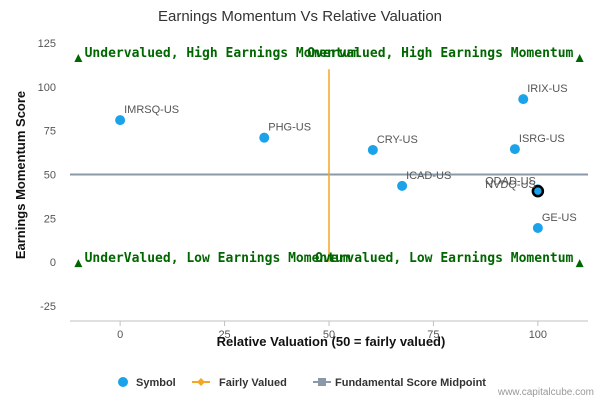  What do you see at coordinates (123, 382) in the screenshot?
I see `legend-symbol-icon` at bounding box center [123, 382].